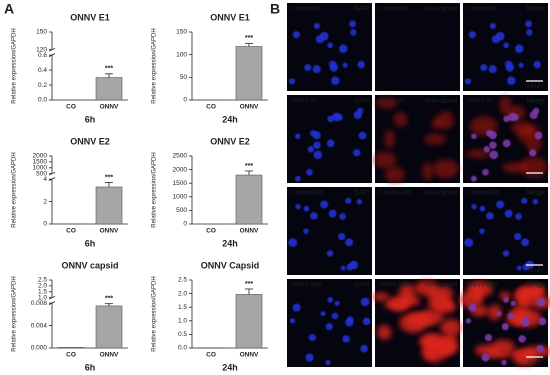 The height and width of the screenshot is (375, 550). What do you see at coordinates (90, 17) in the screenshot?
I see `chart-title: ONNV E1` at bounding box center [90, 17].